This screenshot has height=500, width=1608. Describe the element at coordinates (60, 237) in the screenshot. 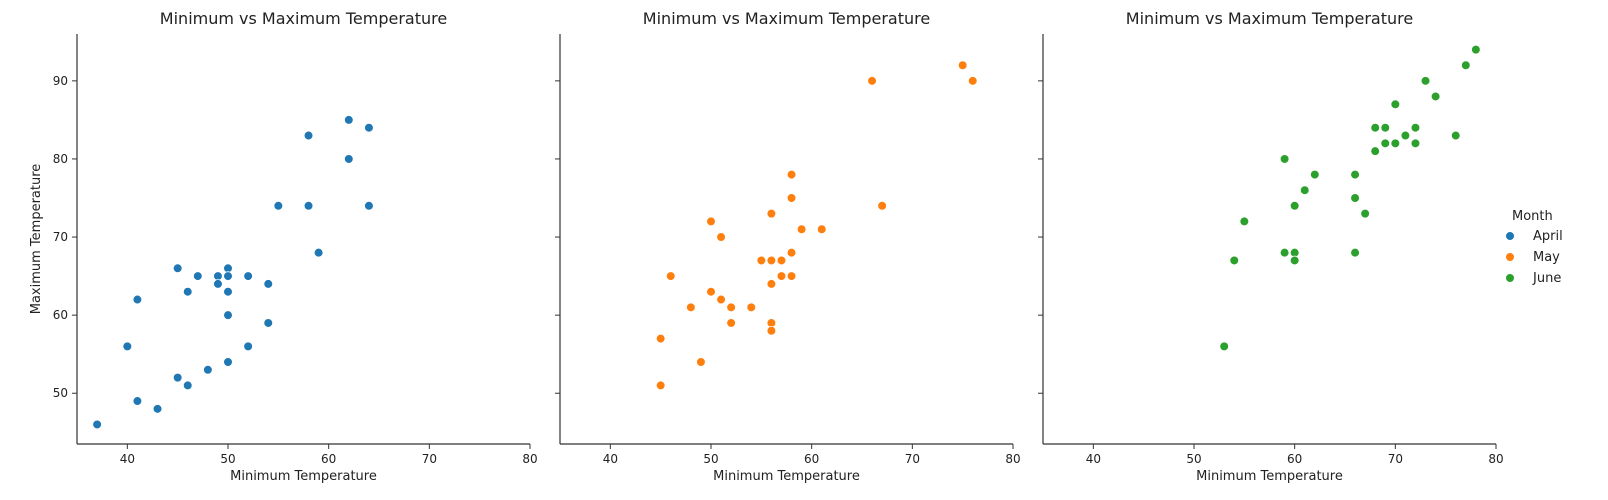

I see `y-tick-label: 70` at that location.